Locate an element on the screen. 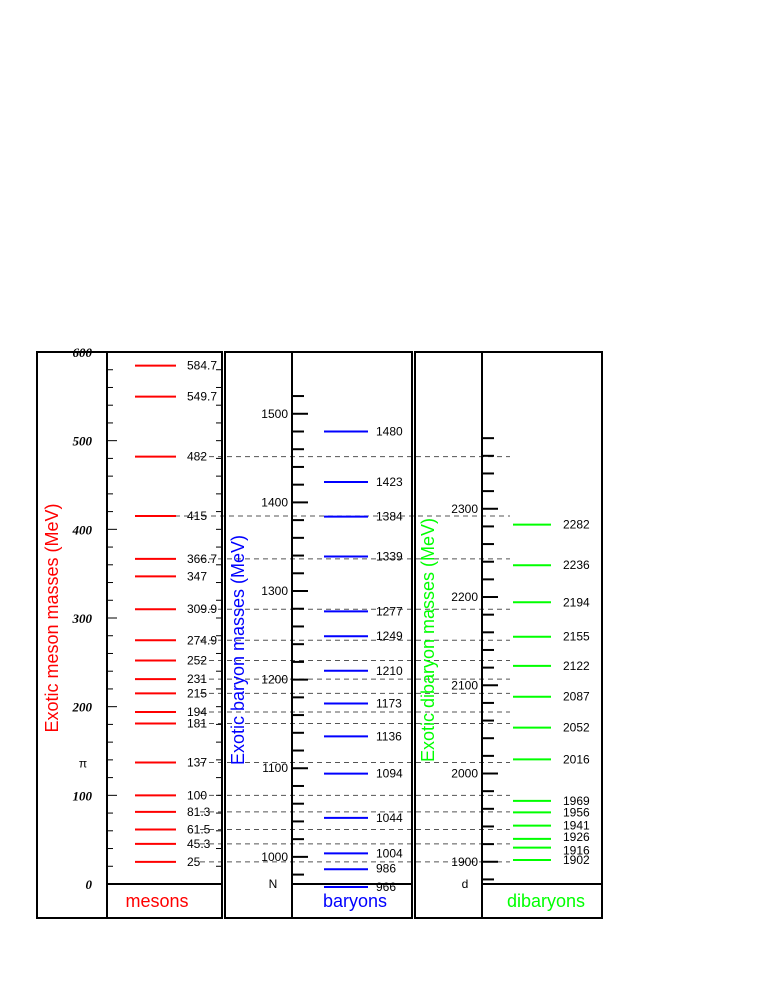  dibaryon-tick-label: 2100 is located at coordinates (464, 685).